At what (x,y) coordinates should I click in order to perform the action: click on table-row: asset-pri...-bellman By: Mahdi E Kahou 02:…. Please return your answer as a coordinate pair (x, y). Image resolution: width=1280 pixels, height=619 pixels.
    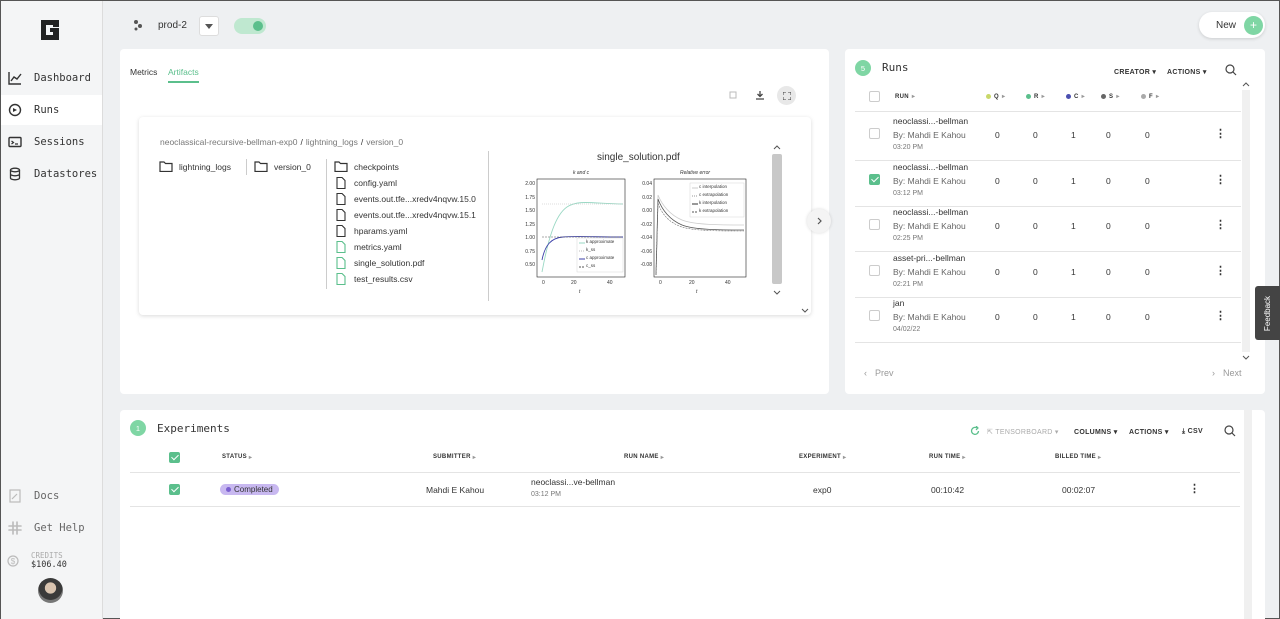
    Looking at the image, I should click on (1043, 275).